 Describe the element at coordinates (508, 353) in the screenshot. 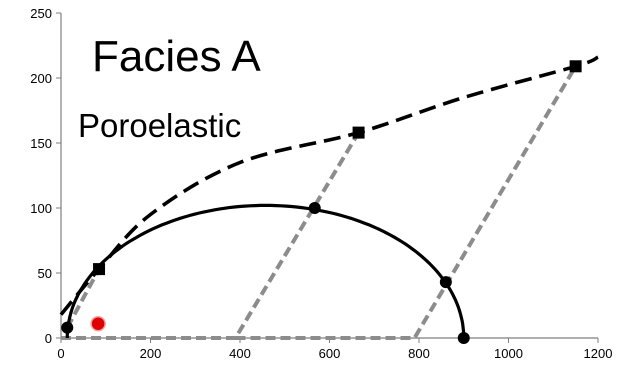

I see `x-tick-label: 1000` at that location.